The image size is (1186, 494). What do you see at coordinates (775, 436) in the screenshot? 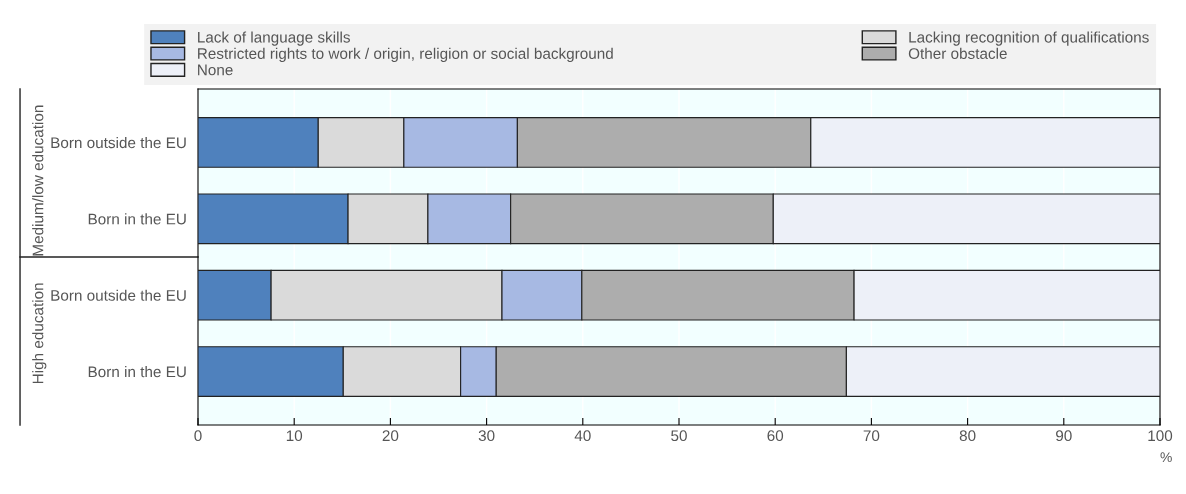
I see `x-tick-label: 60` at bounding box center [775, 436].